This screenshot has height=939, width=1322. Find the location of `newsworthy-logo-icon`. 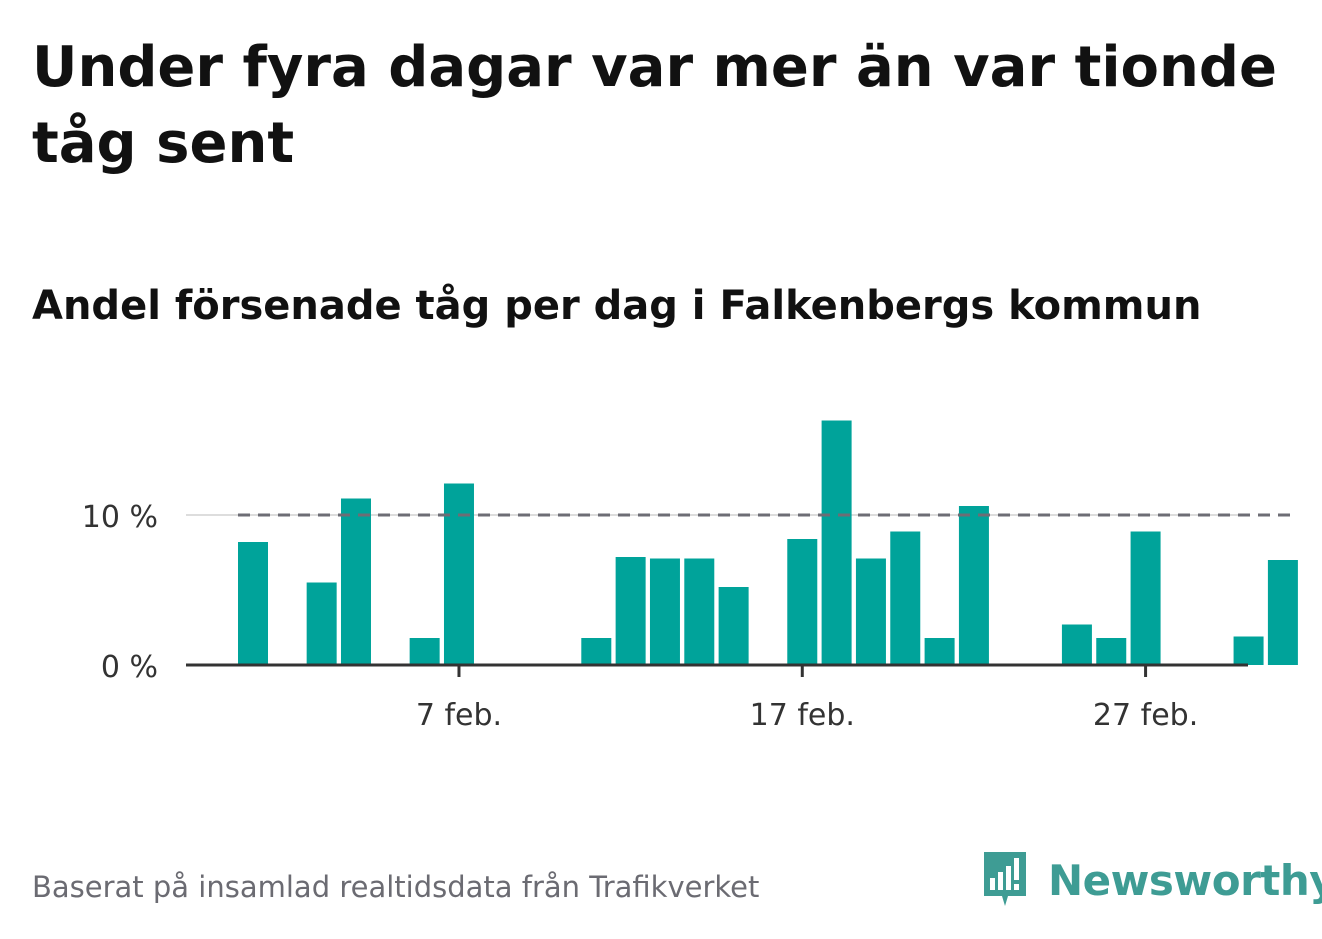

newsworthy-logo-icon is located at coordinates (1005, 879).